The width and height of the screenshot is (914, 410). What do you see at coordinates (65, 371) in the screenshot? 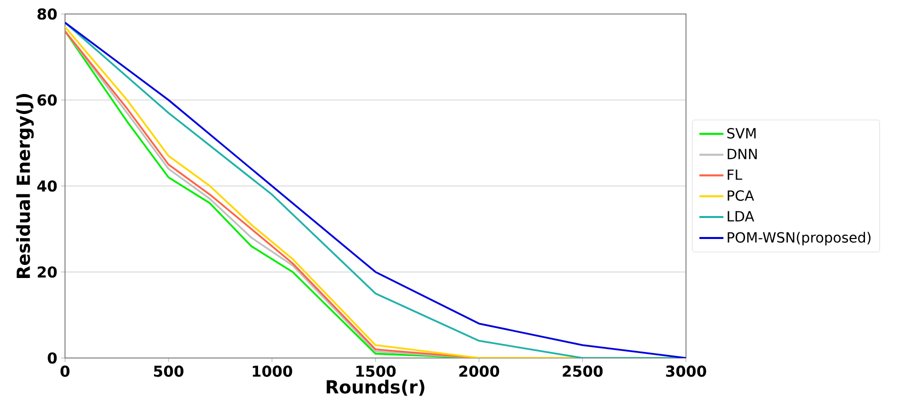
I see `x-tick-label: 0` at bounding box center [65, 371].